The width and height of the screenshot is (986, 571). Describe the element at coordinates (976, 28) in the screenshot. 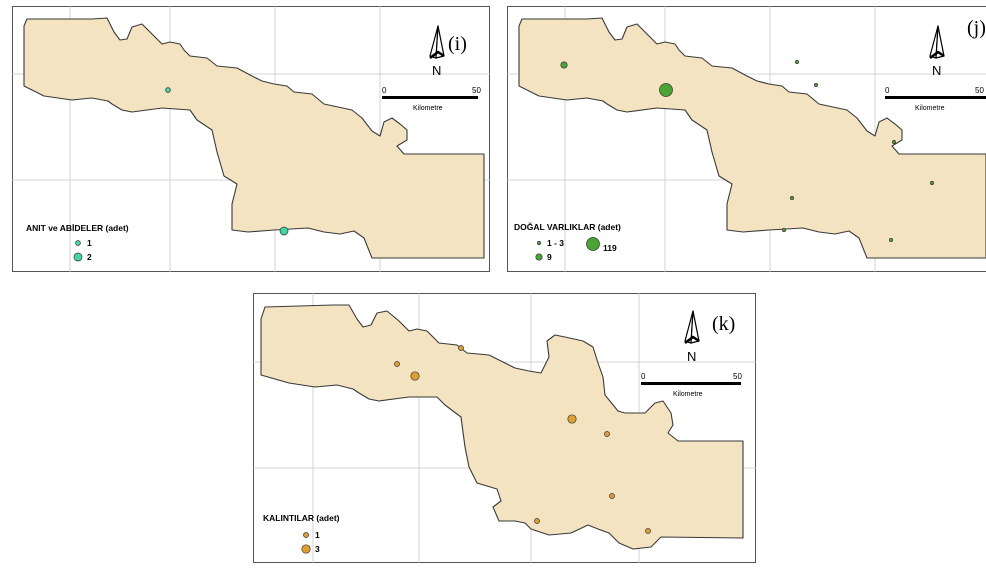

I see `panel-label-j: (j)` at that location.